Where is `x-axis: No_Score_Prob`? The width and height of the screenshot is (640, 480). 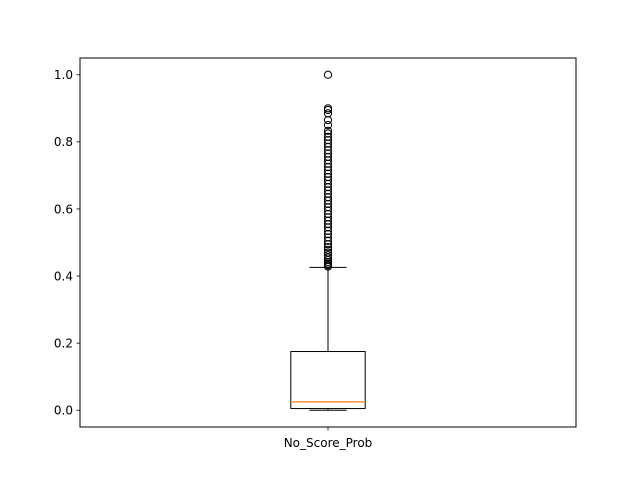
x-axis: No_Score_Prob is located at coordinates (328, 438).